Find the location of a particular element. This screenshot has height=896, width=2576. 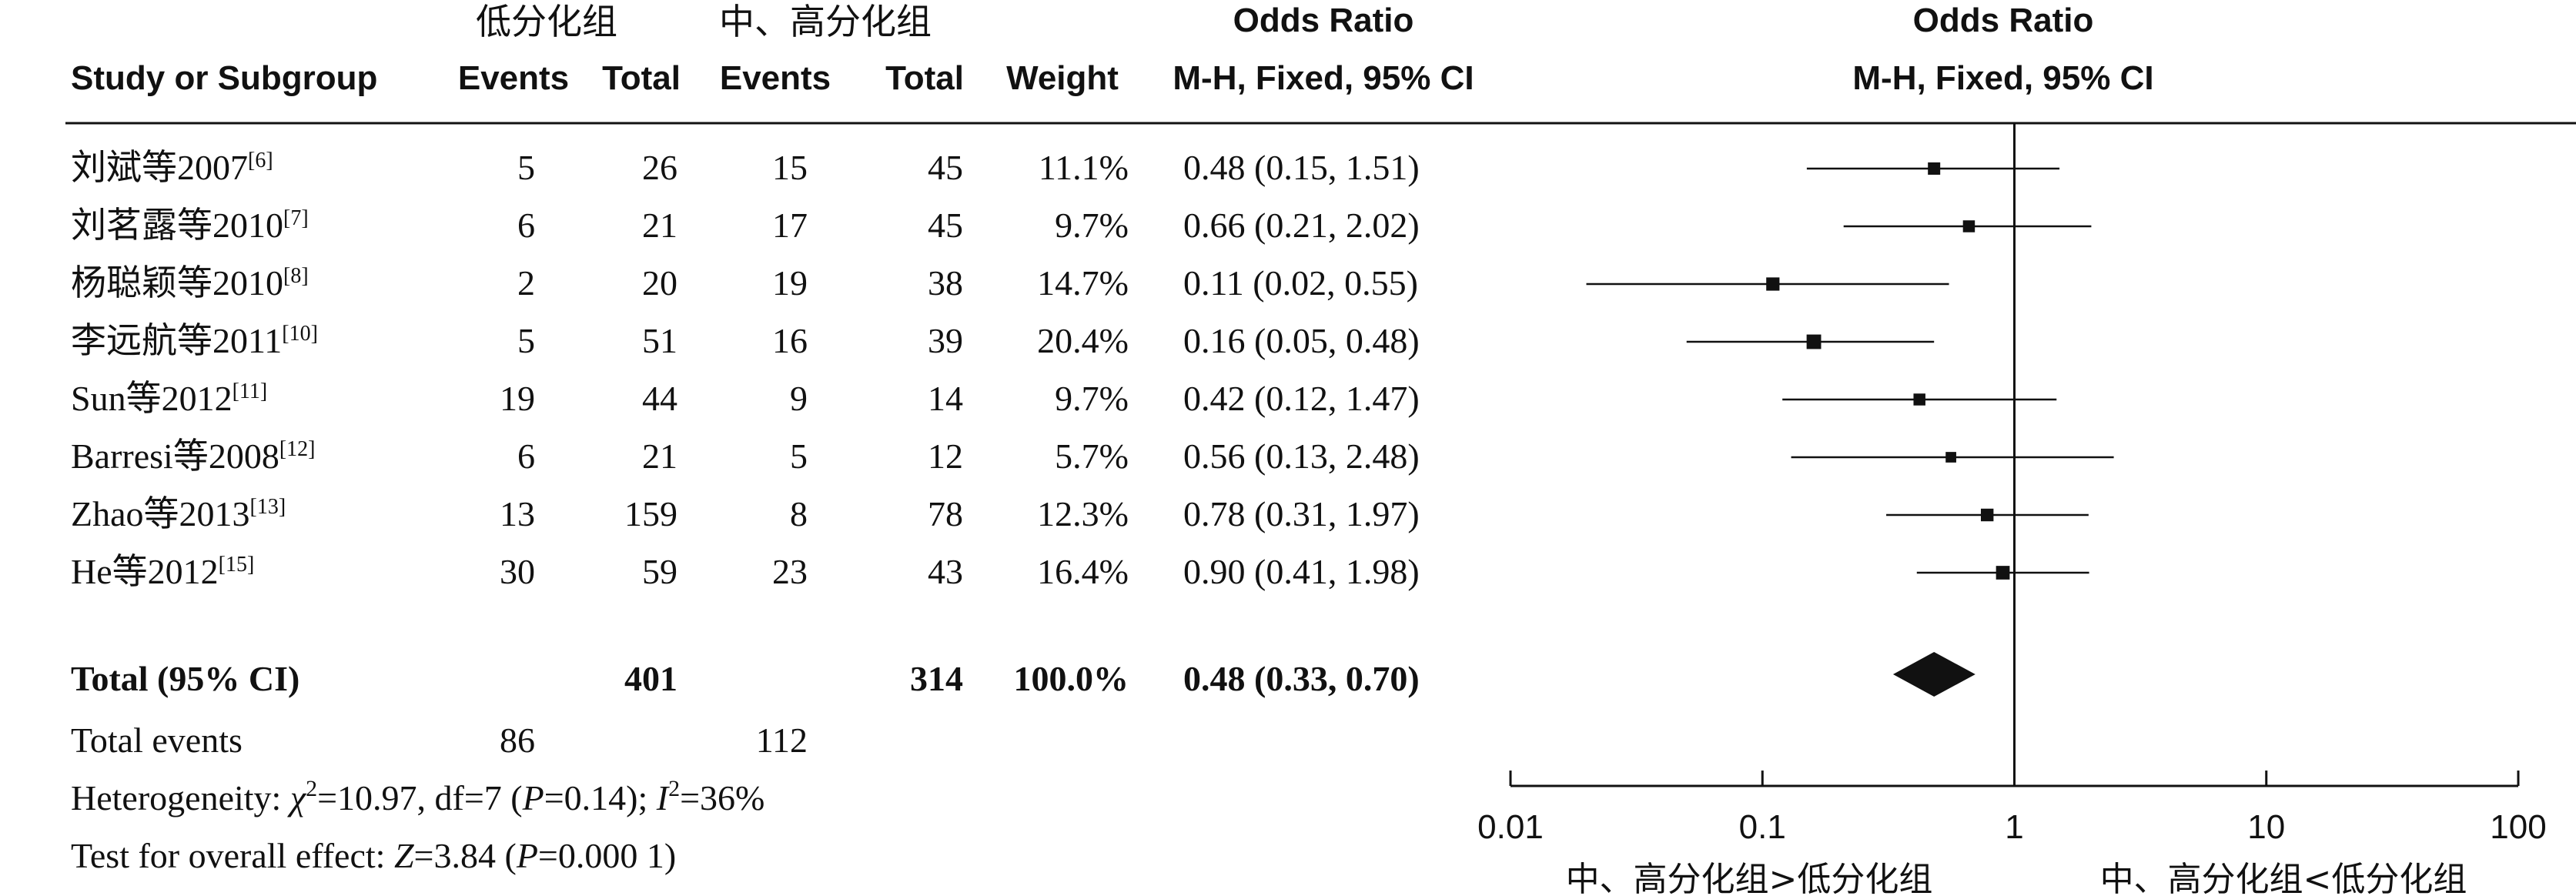

total1-cell: 26 is located at coordinates (660, 167).